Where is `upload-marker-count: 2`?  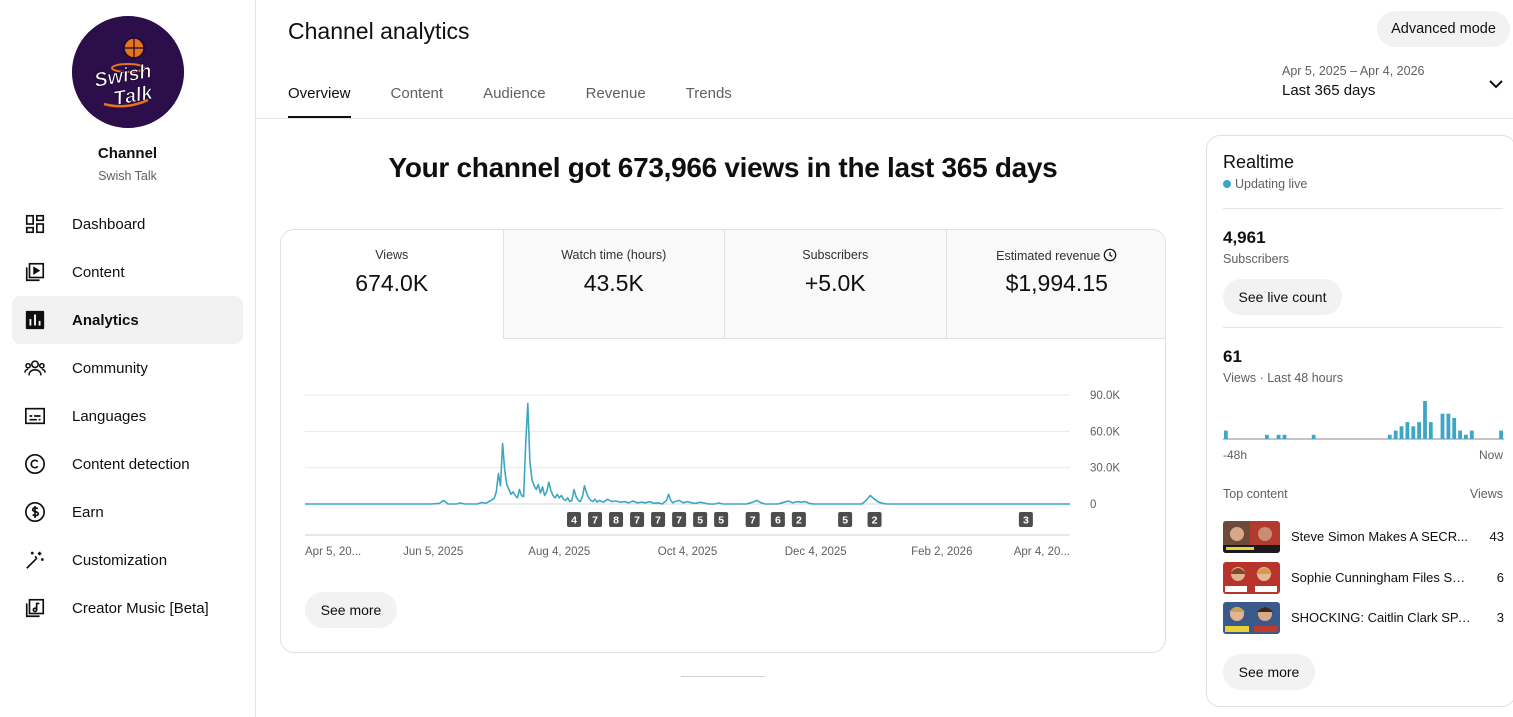 upload-marker-count: 2 is located at coordinates (875, 521).